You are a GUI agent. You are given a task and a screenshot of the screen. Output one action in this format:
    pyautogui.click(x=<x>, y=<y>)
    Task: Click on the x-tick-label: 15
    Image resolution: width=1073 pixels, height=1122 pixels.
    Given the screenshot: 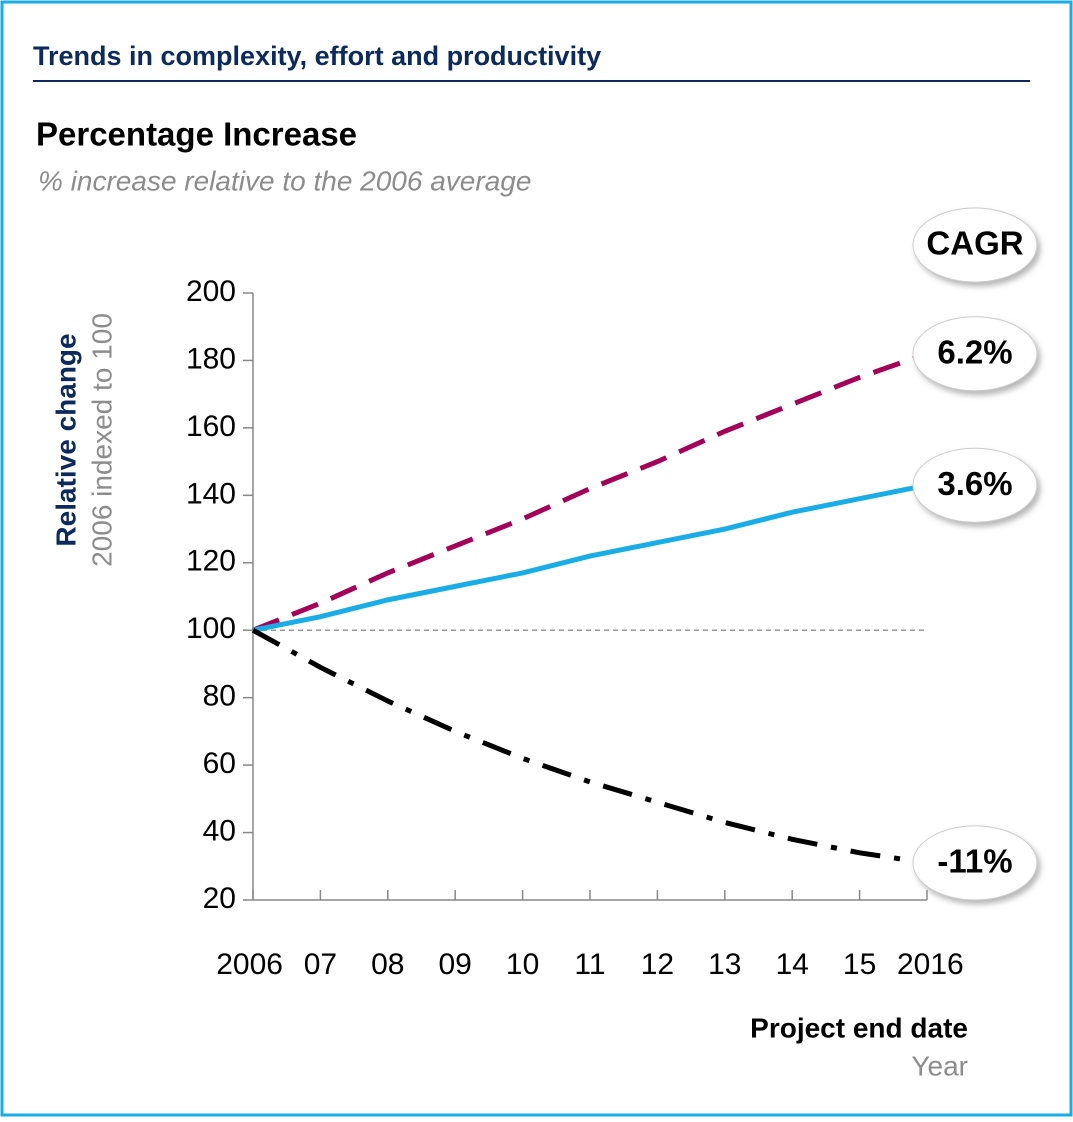 What is the action you would take?
    pyautogui.click(x=859, y=964)
    